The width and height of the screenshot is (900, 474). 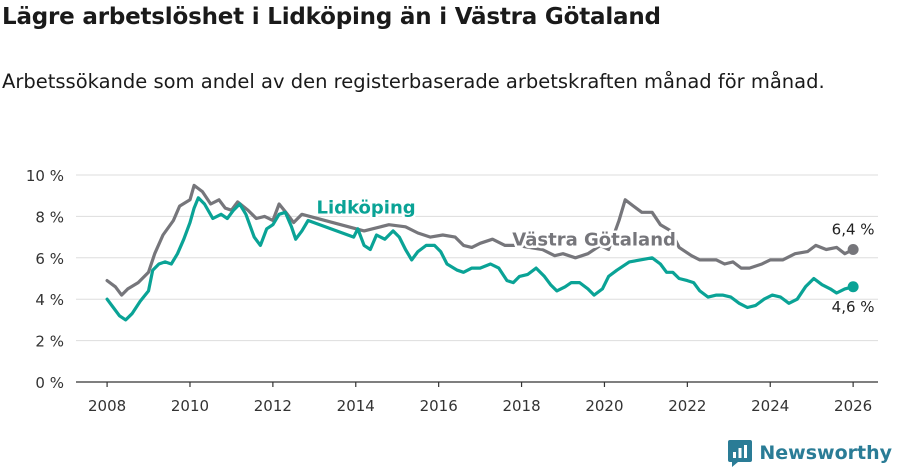 I want to click on x-tick-label: 2022, so click(x=687, y=406).